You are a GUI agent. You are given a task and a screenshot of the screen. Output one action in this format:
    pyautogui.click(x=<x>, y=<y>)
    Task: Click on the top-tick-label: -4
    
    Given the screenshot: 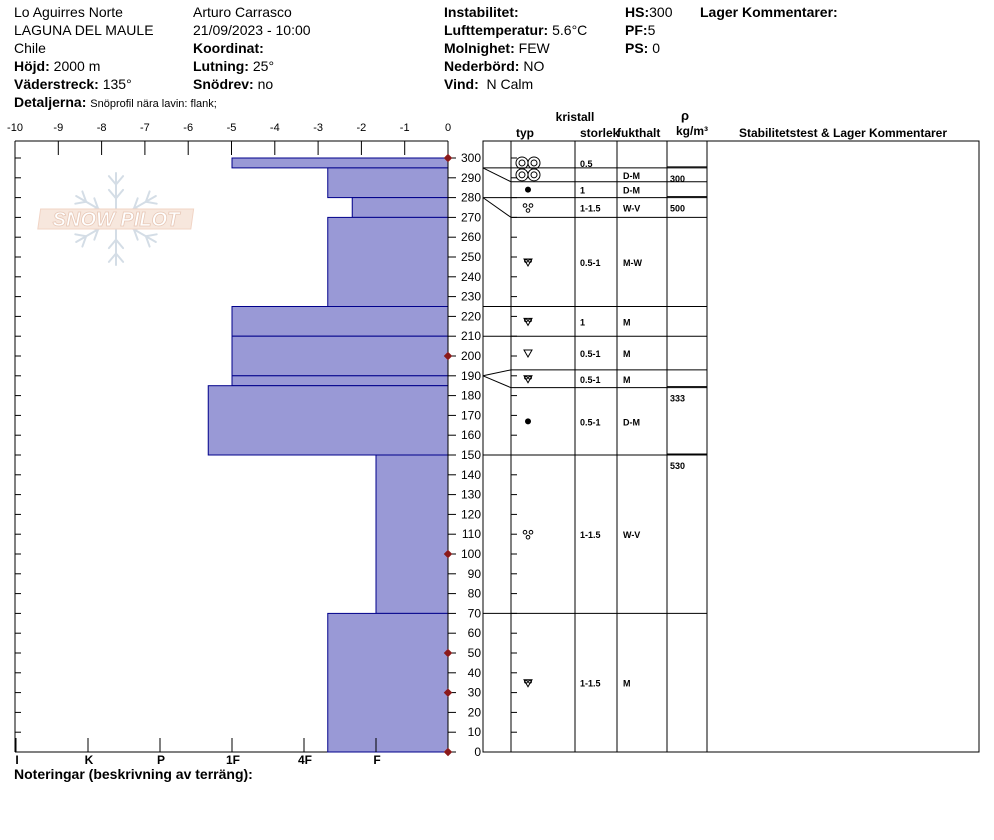 What is the action you would take?
    pyautogui.click(x=275, y=128)
    